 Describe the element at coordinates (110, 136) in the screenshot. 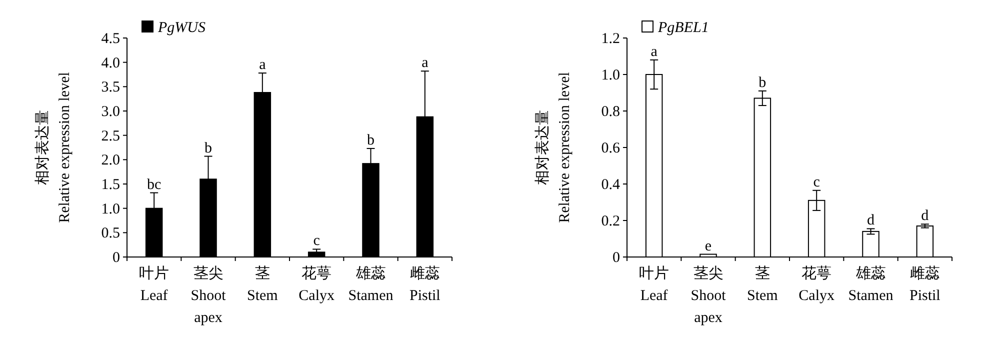

I see `y-tick-label: 2.5` at that location.